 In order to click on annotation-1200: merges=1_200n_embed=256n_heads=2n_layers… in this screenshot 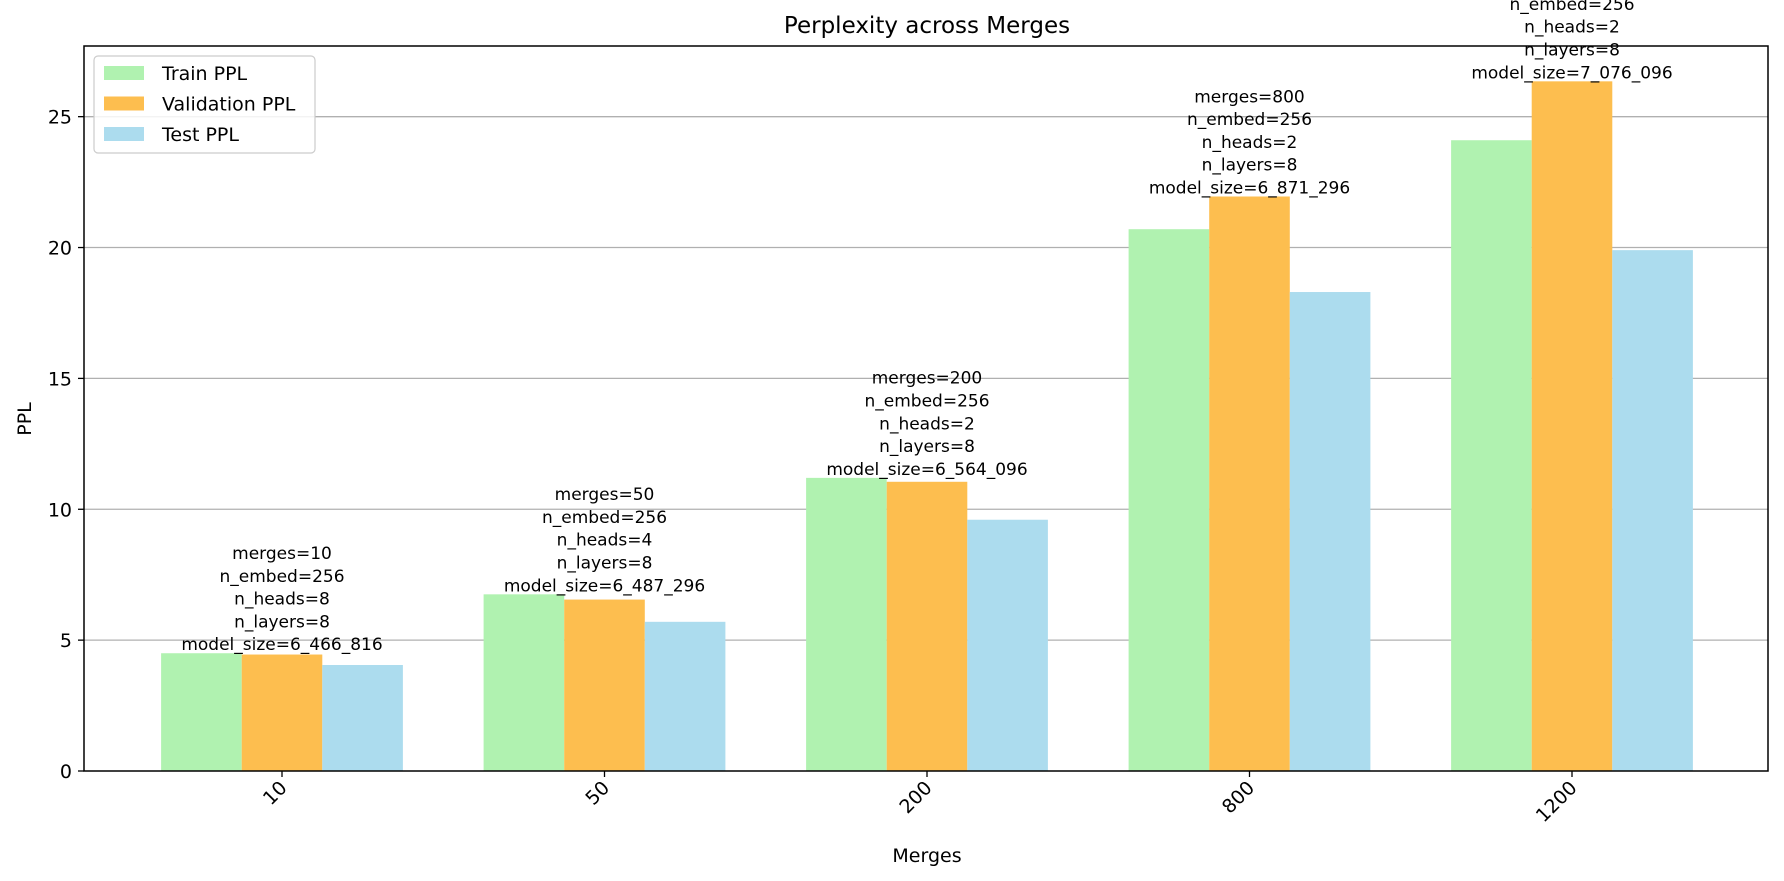, I will do `click(1571, 41)`.